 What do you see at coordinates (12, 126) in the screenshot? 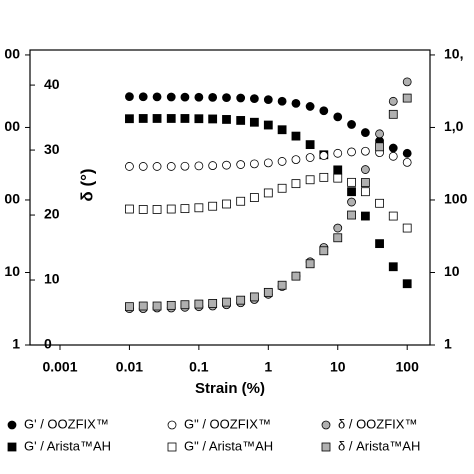
I see `y-tick-label: 00` at bounding box center [12, 126].